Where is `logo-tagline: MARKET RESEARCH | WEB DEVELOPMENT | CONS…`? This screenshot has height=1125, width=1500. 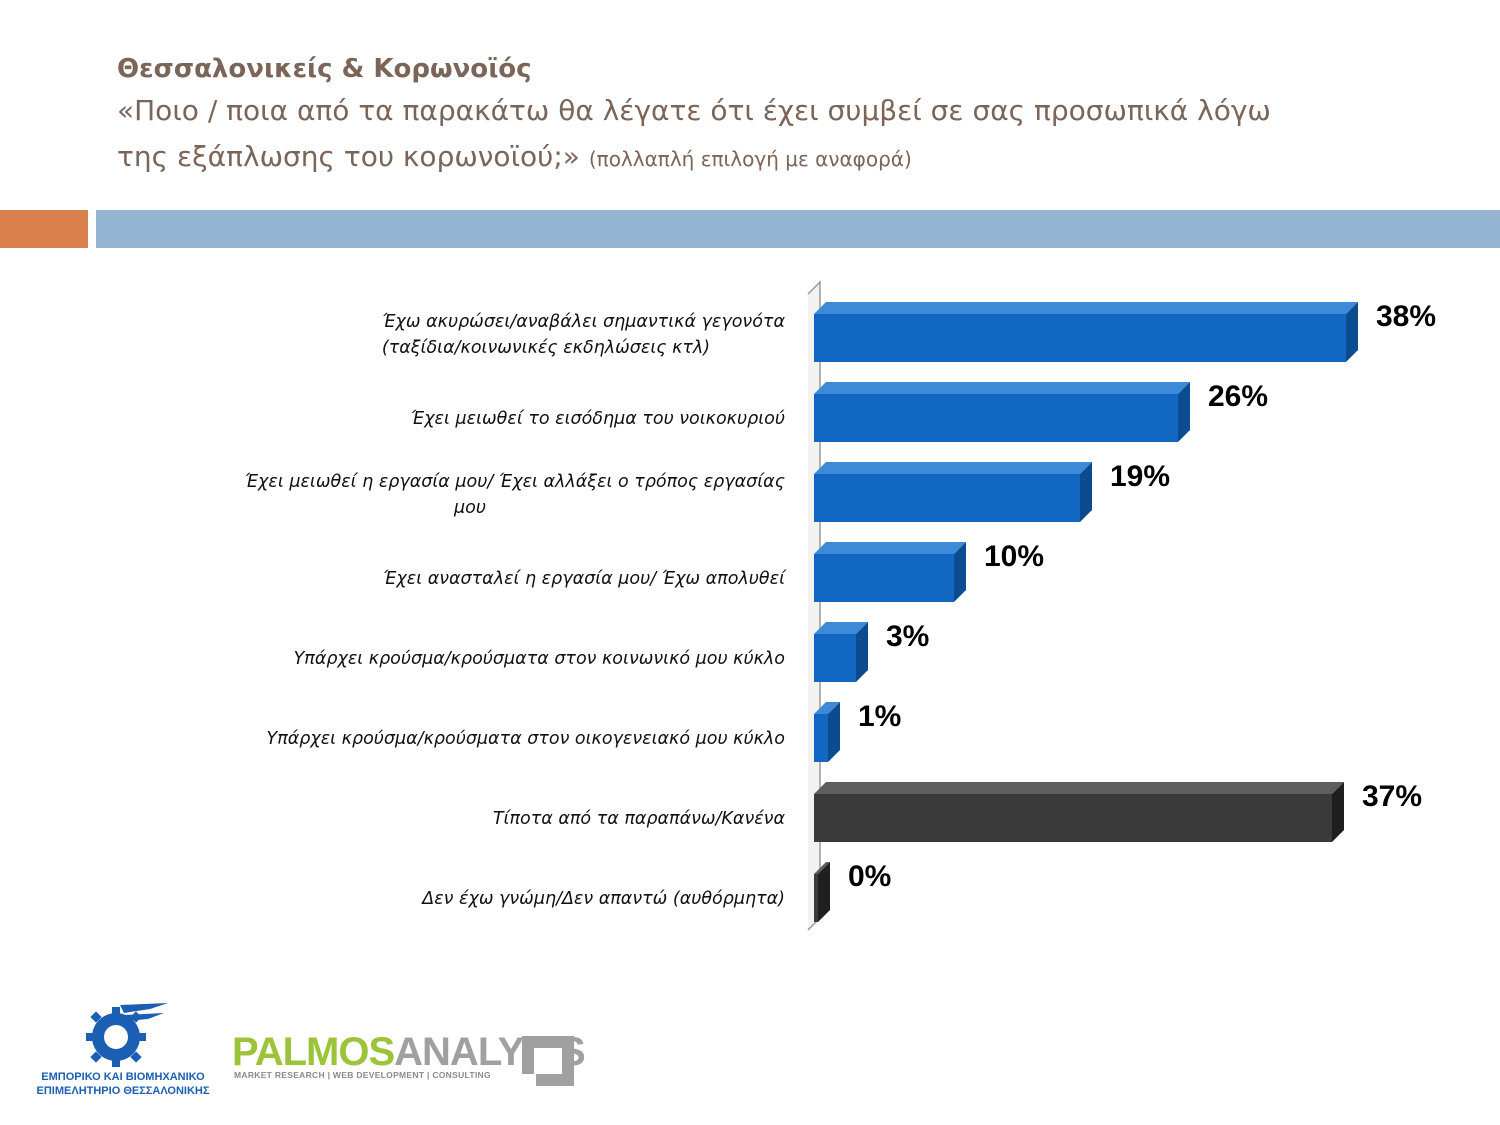
logo-tagline: MARKET RESEARCH | WEB DEVELOPMENT | CONS… is located at coordinates (362, 1075).